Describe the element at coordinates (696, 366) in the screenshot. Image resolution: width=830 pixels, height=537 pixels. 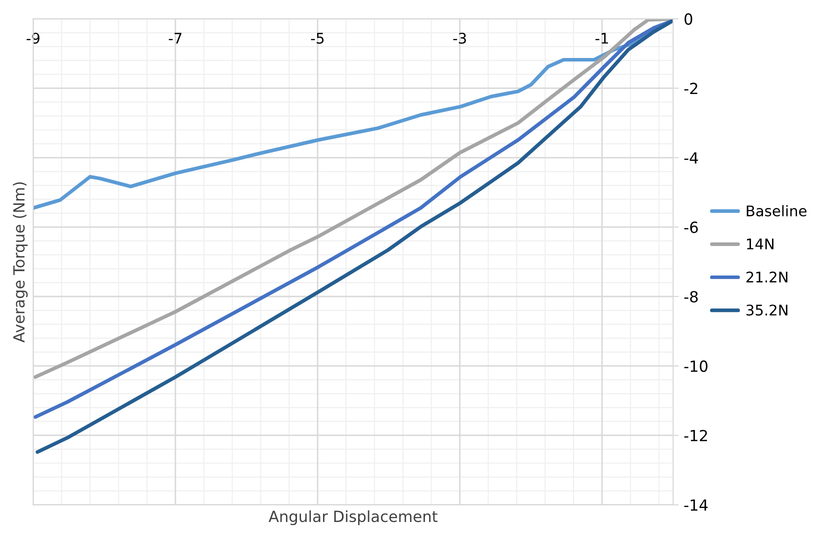
I see `y-tick-label: -10` at that location.